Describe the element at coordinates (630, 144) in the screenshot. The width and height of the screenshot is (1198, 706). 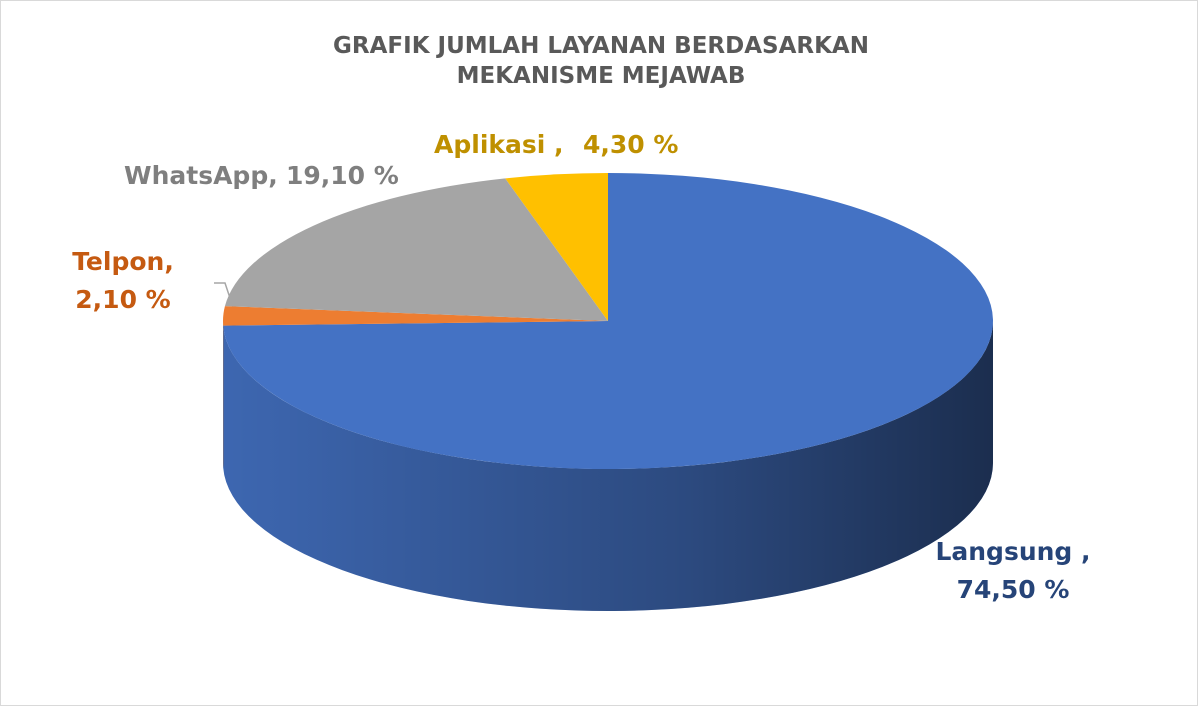
I see `data-label-value: 4,30 %` at that location.